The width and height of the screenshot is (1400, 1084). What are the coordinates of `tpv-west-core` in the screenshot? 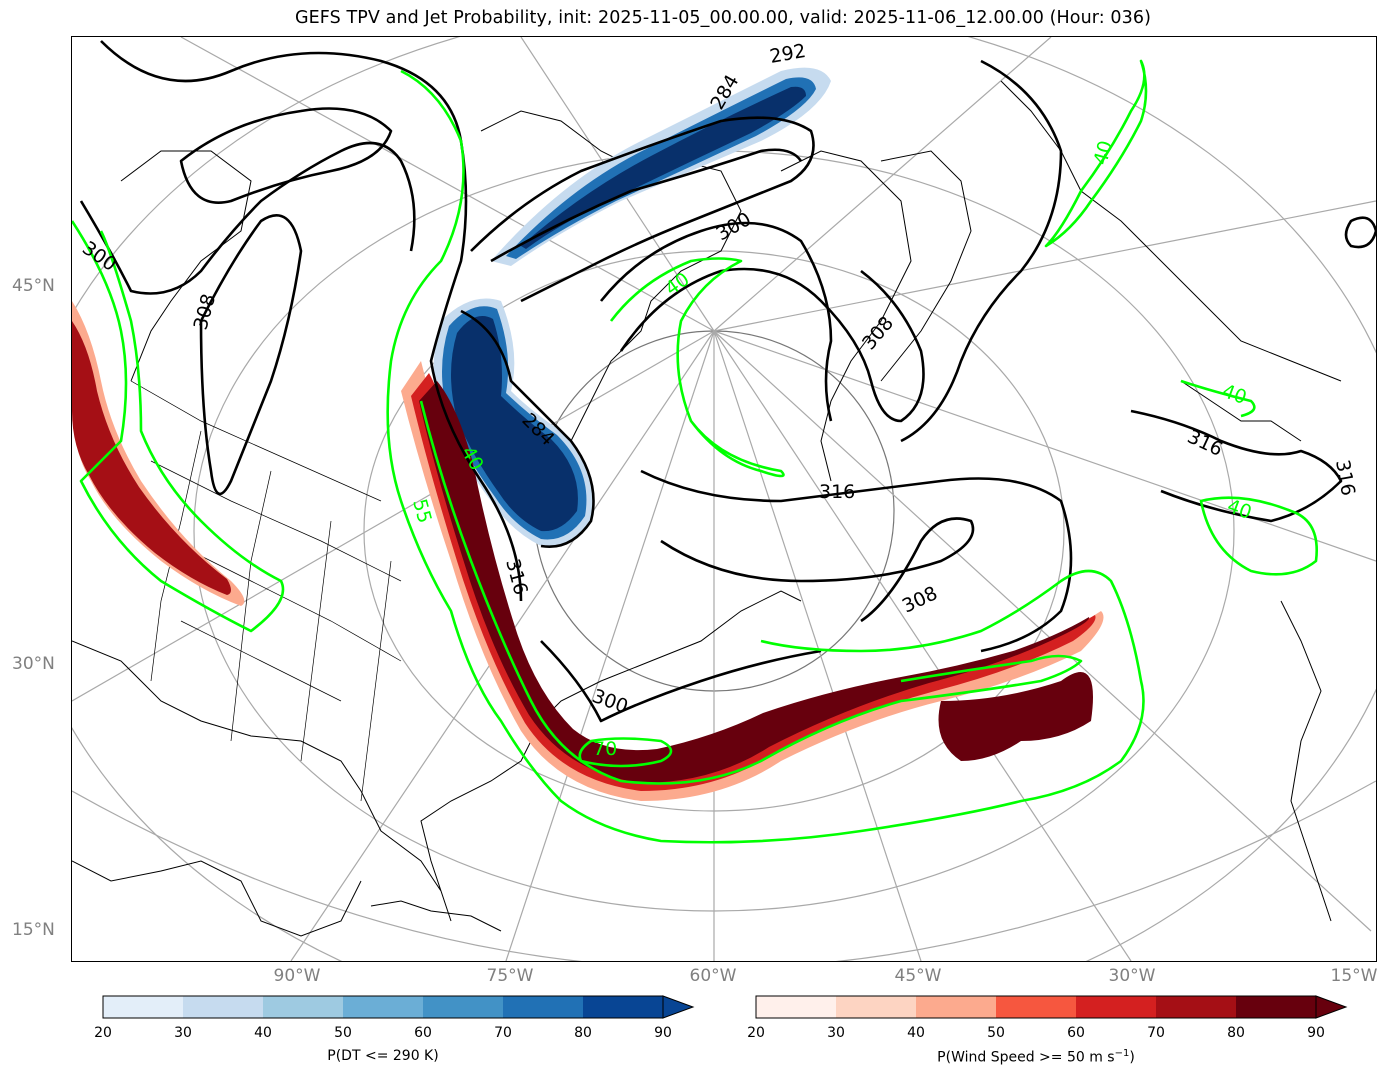 It's located at (514, 424).